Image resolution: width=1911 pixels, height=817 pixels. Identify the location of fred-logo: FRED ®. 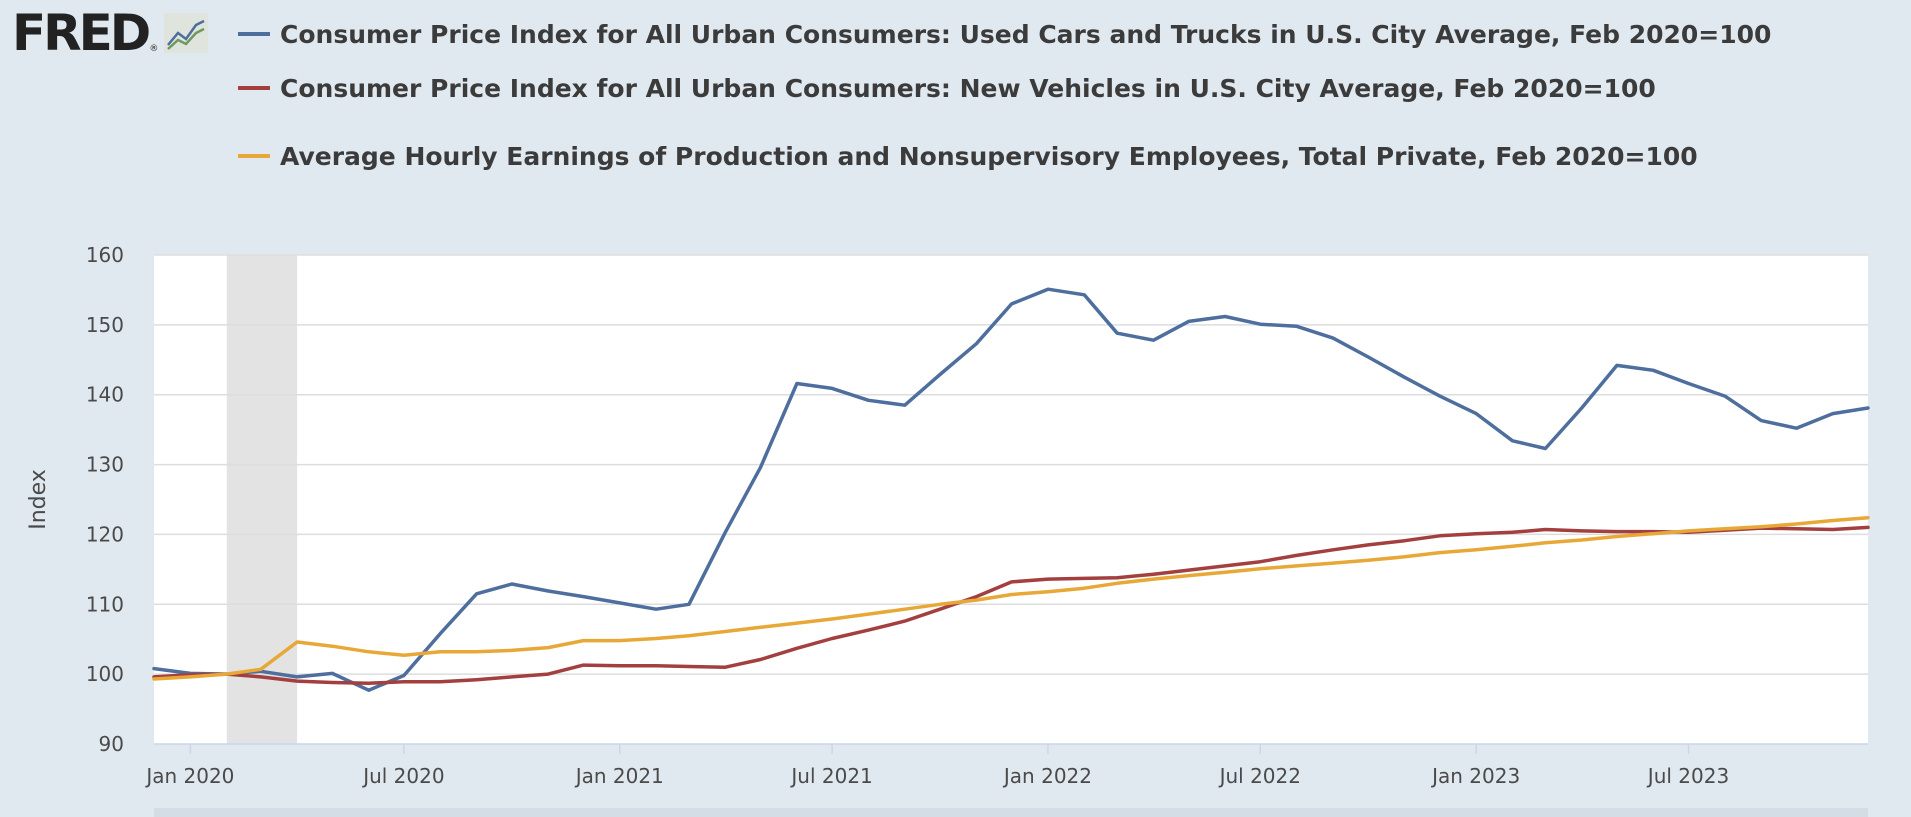
(110, 33).